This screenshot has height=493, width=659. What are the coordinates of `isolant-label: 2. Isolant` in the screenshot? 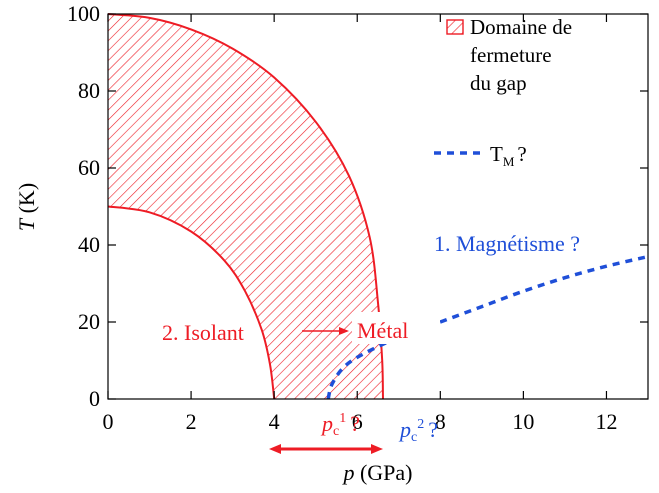 It's located at (203, 332).